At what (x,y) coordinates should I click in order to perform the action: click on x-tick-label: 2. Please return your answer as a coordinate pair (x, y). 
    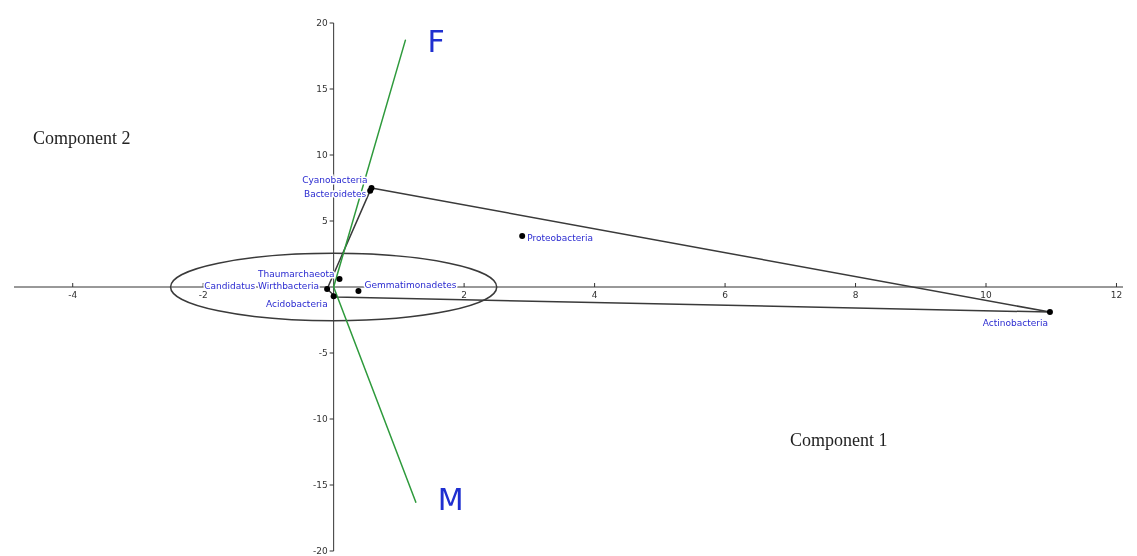
    Looking at the image, I should click on (464, 295).